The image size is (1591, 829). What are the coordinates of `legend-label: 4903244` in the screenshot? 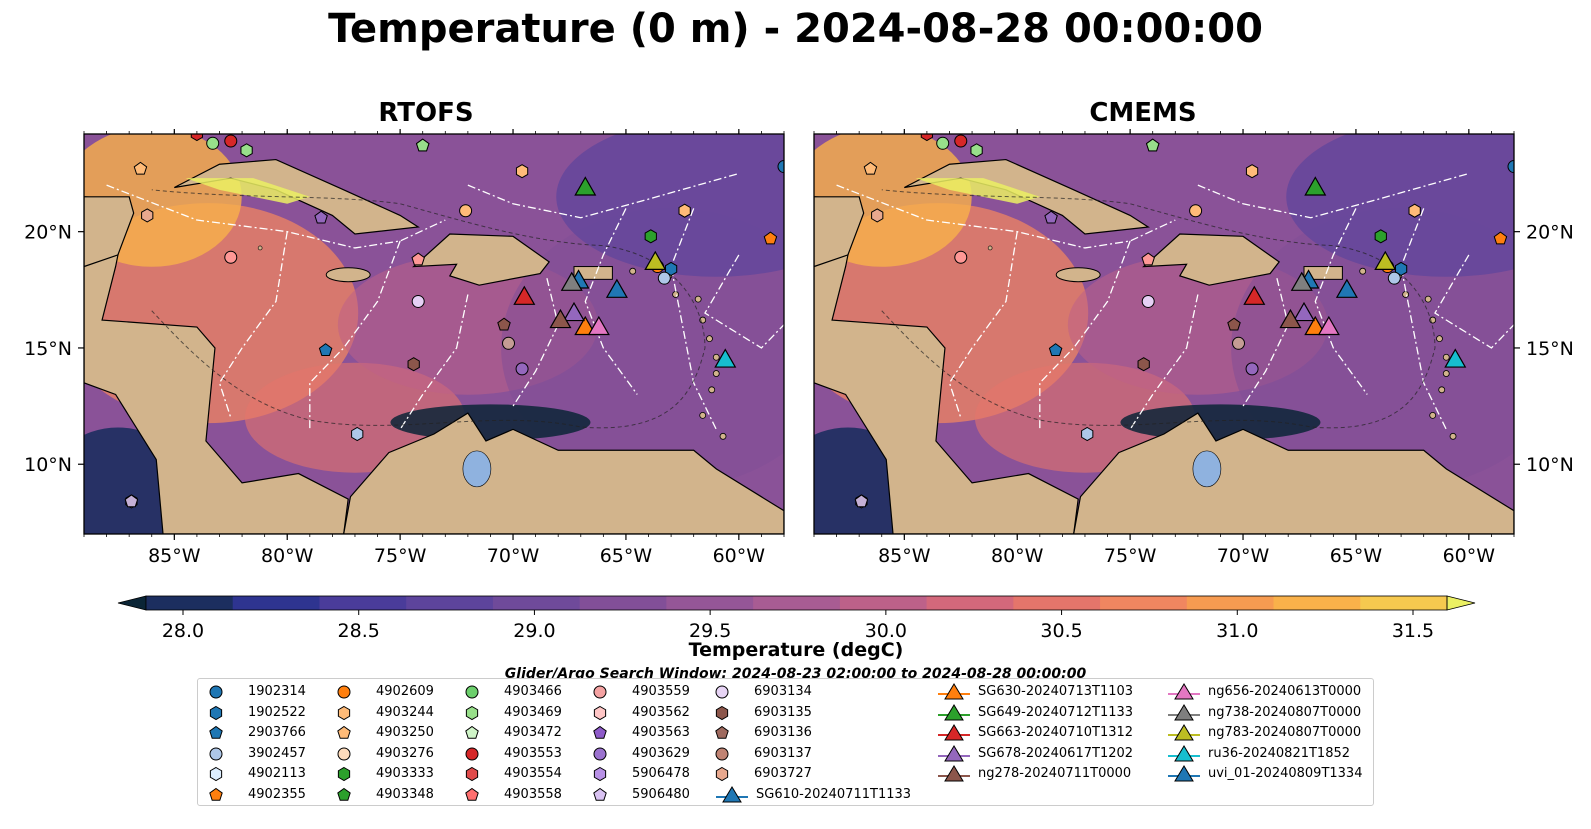 It's located at (405, 712).